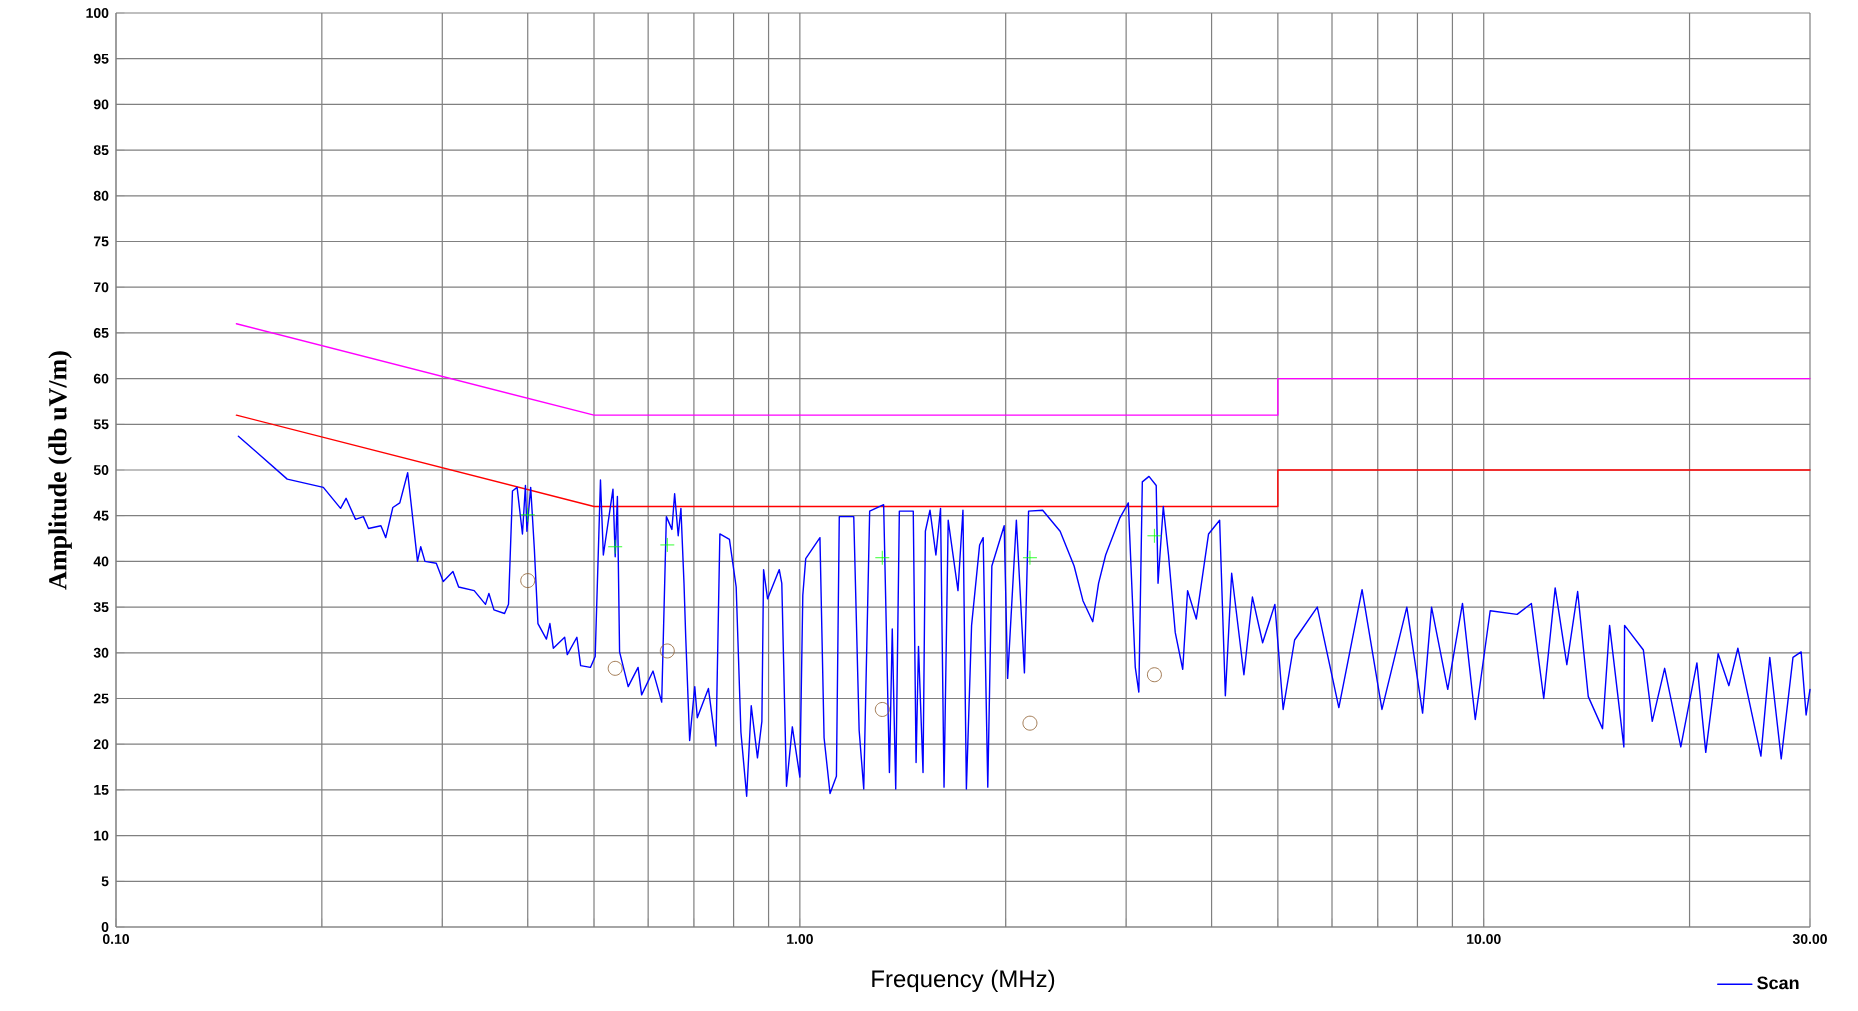  What do you see at coordinates (1809, 939) in the screenshot?
I see `x-tick-label: 30.00` at bounding box center [1809, 939].